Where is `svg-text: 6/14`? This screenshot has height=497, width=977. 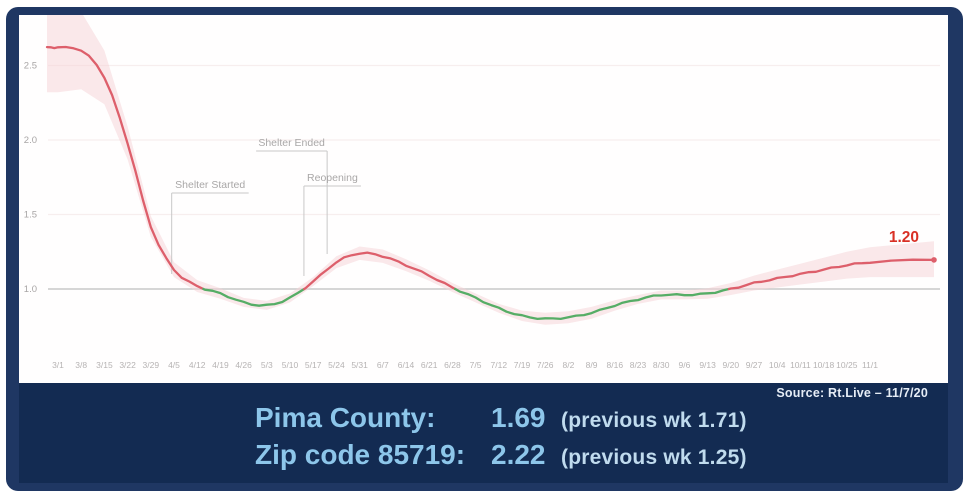
svg-text: 6/14 is located at coordinates (406, 365).